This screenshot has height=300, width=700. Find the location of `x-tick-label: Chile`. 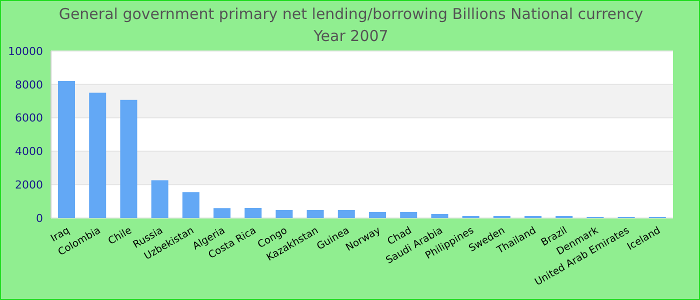

x-tick-label: Chile is located at coordinates (120, 236).